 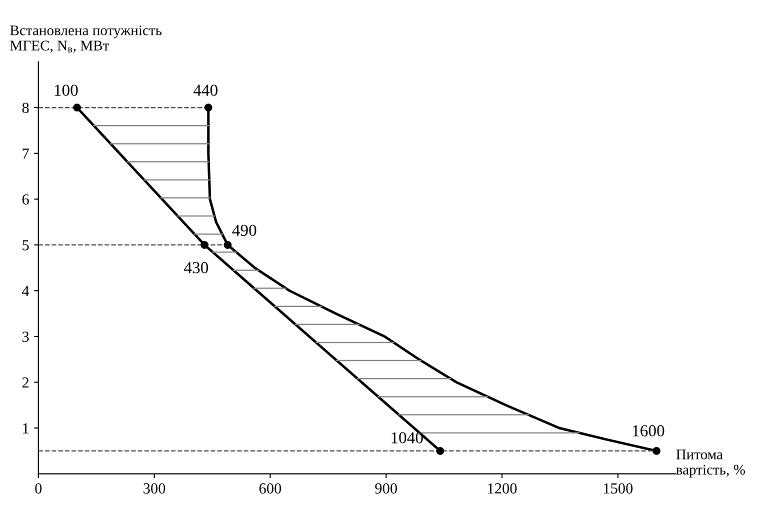 I want to click on y-tick-label: 5, so click(x=25, y=245).